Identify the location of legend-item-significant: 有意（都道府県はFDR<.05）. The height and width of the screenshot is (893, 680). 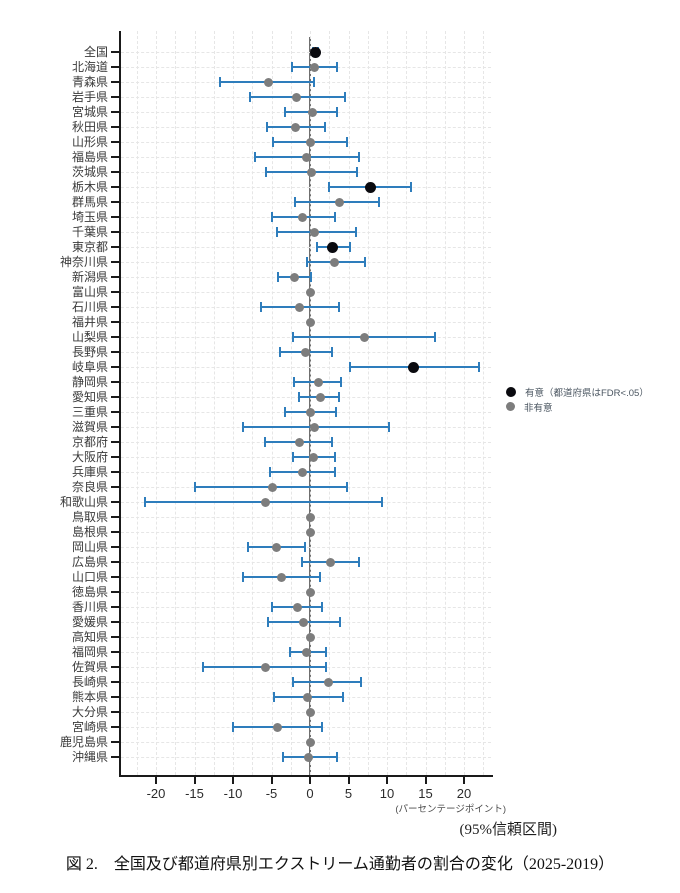
(577, 391).